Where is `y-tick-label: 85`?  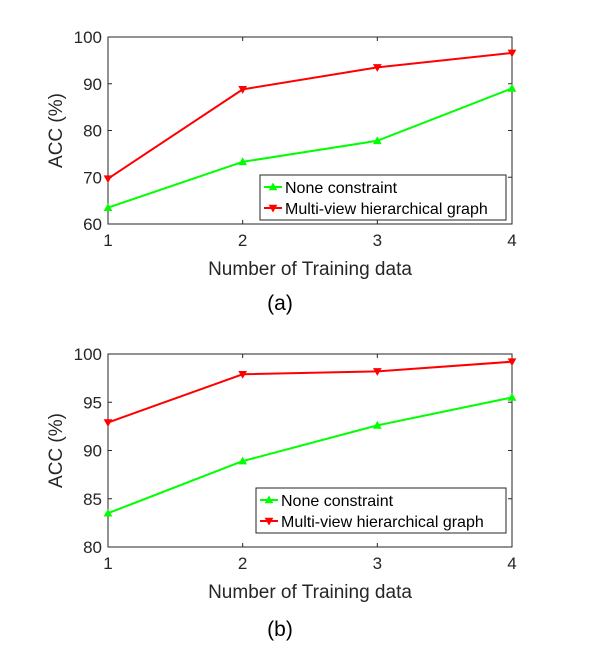 y-tick-label: 85 is located at coordinates (92, 499).